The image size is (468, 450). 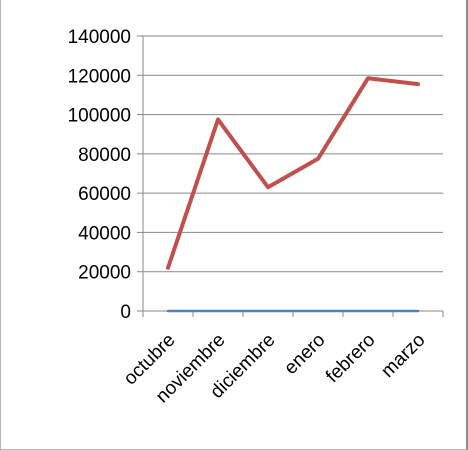 What do you see at coordinates (350, 358) in the screenshot?
I see `x-tick-label: febrero` at bounding box center [350, 358].